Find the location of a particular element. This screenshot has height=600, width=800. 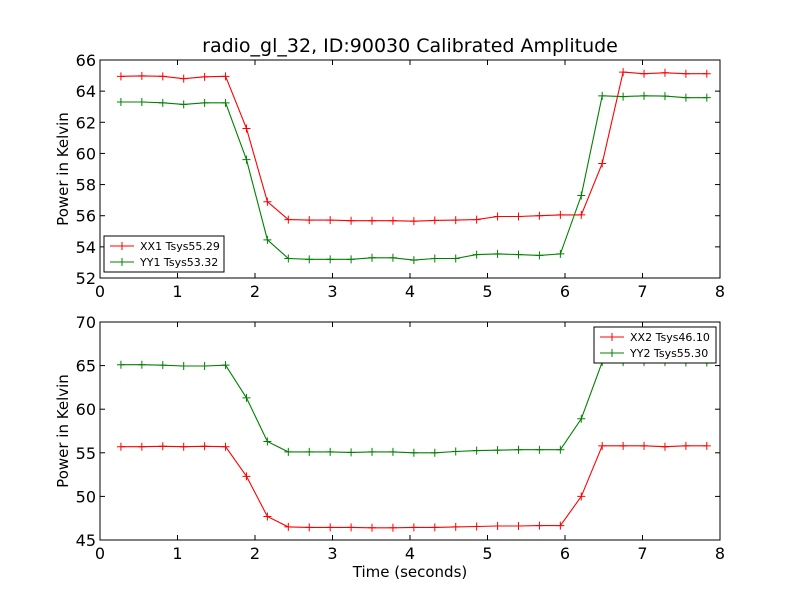

top-x-tick-label: 5 is located at coordinates (487, 291).